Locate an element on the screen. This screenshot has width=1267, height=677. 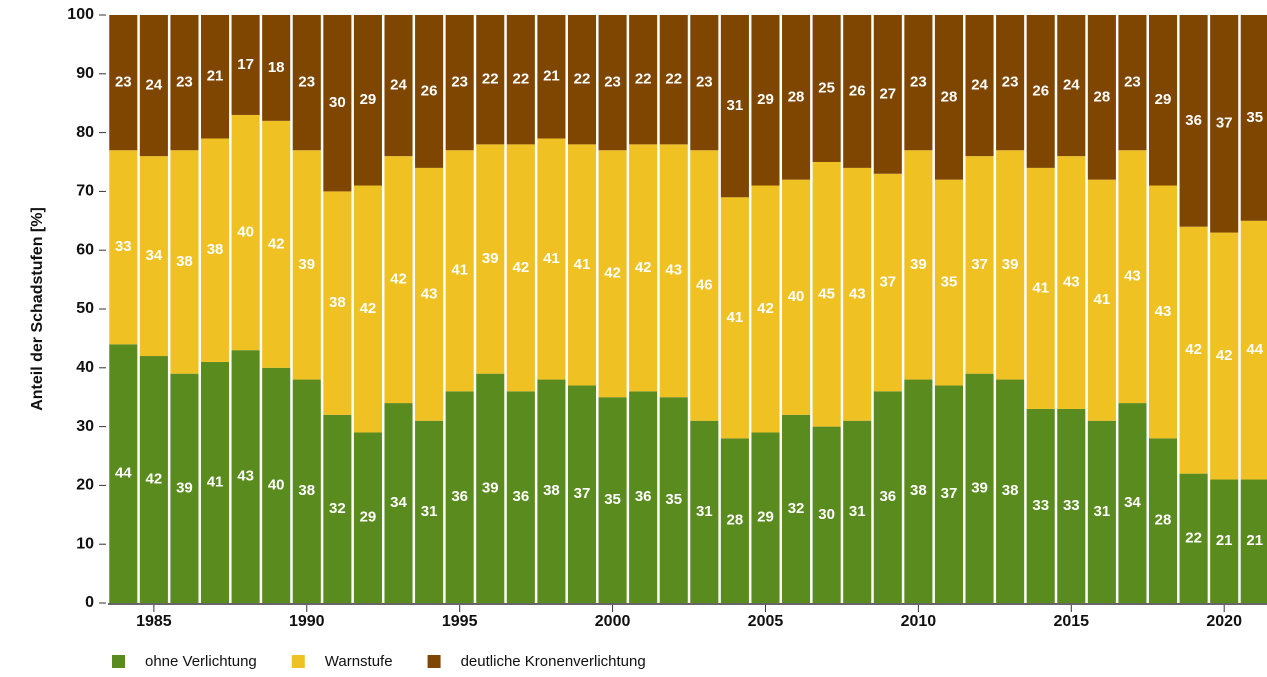
value-label: 29 is located at coordinates (765, 517).